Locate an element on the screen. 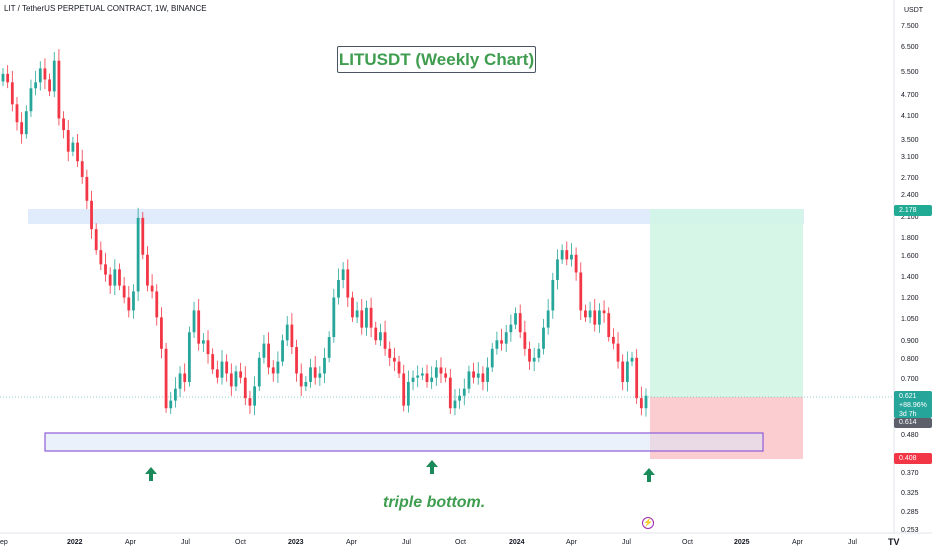 The height and width of the screenshot is (550, 932). tradingview-logo-icon: TV is located at coordinates (894, 542).